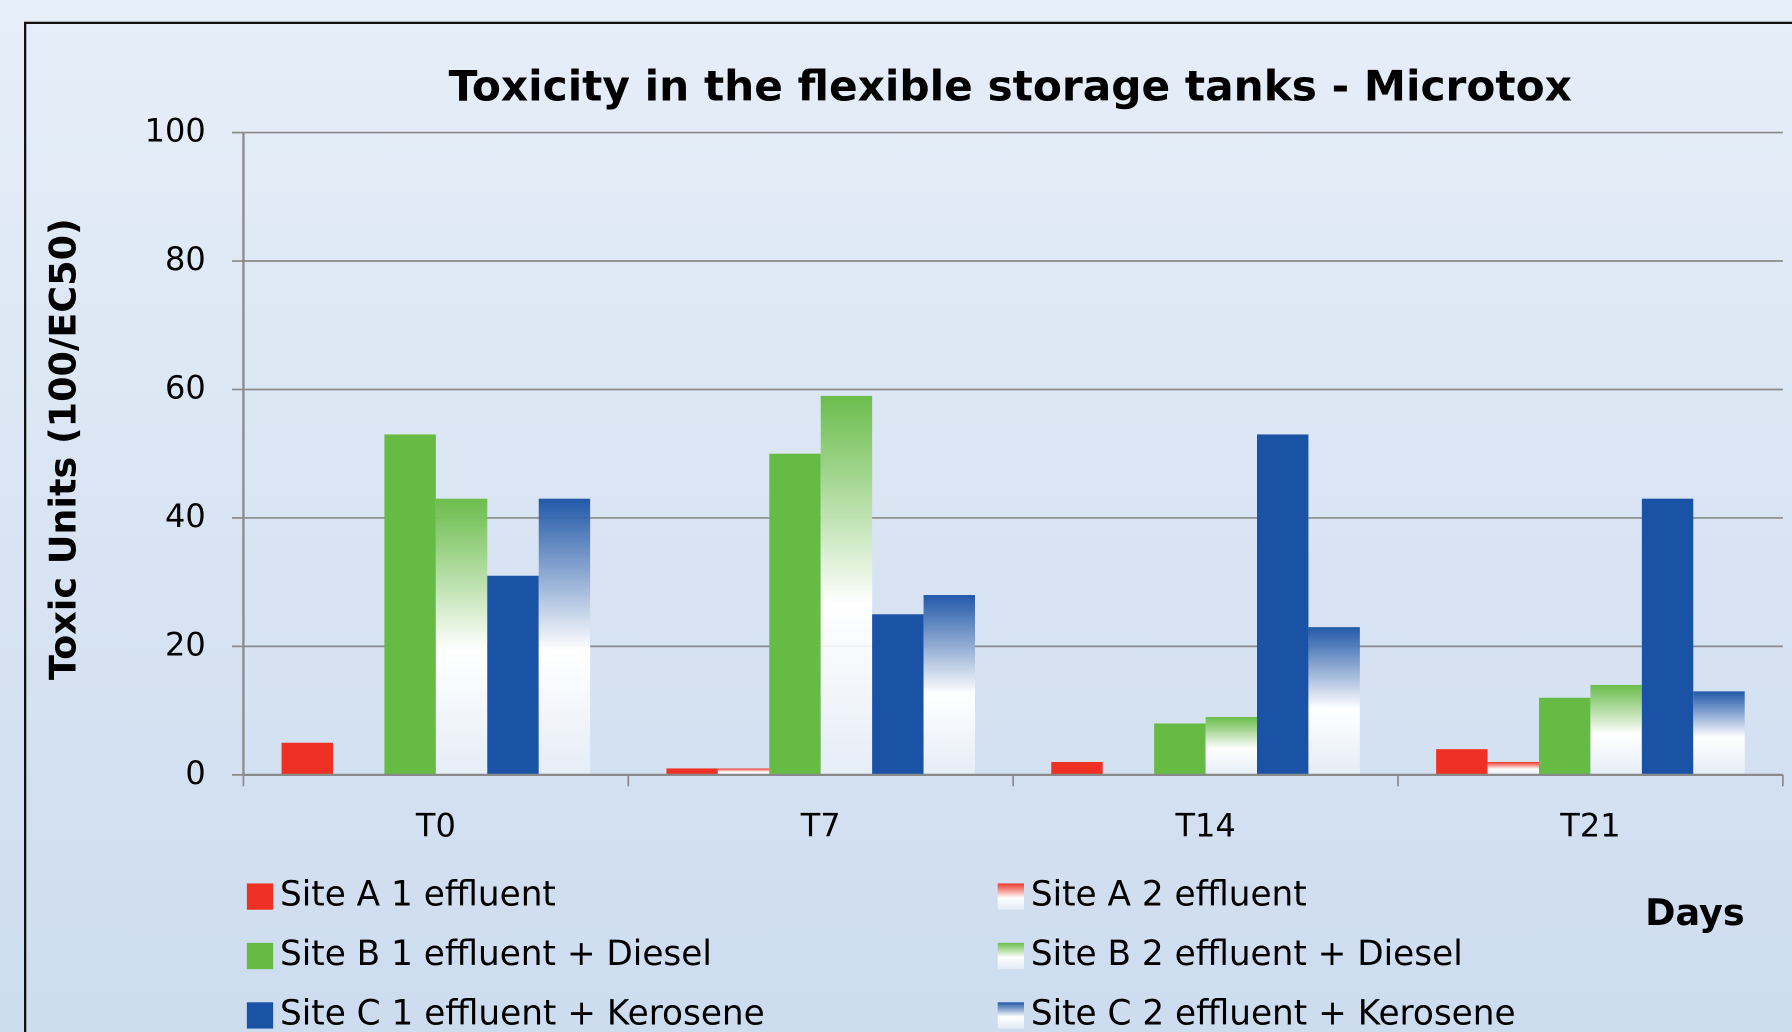  Describe the element at coordinates (1204, 825) in the screenshot. I see `x-tick-label: T14` at that location.